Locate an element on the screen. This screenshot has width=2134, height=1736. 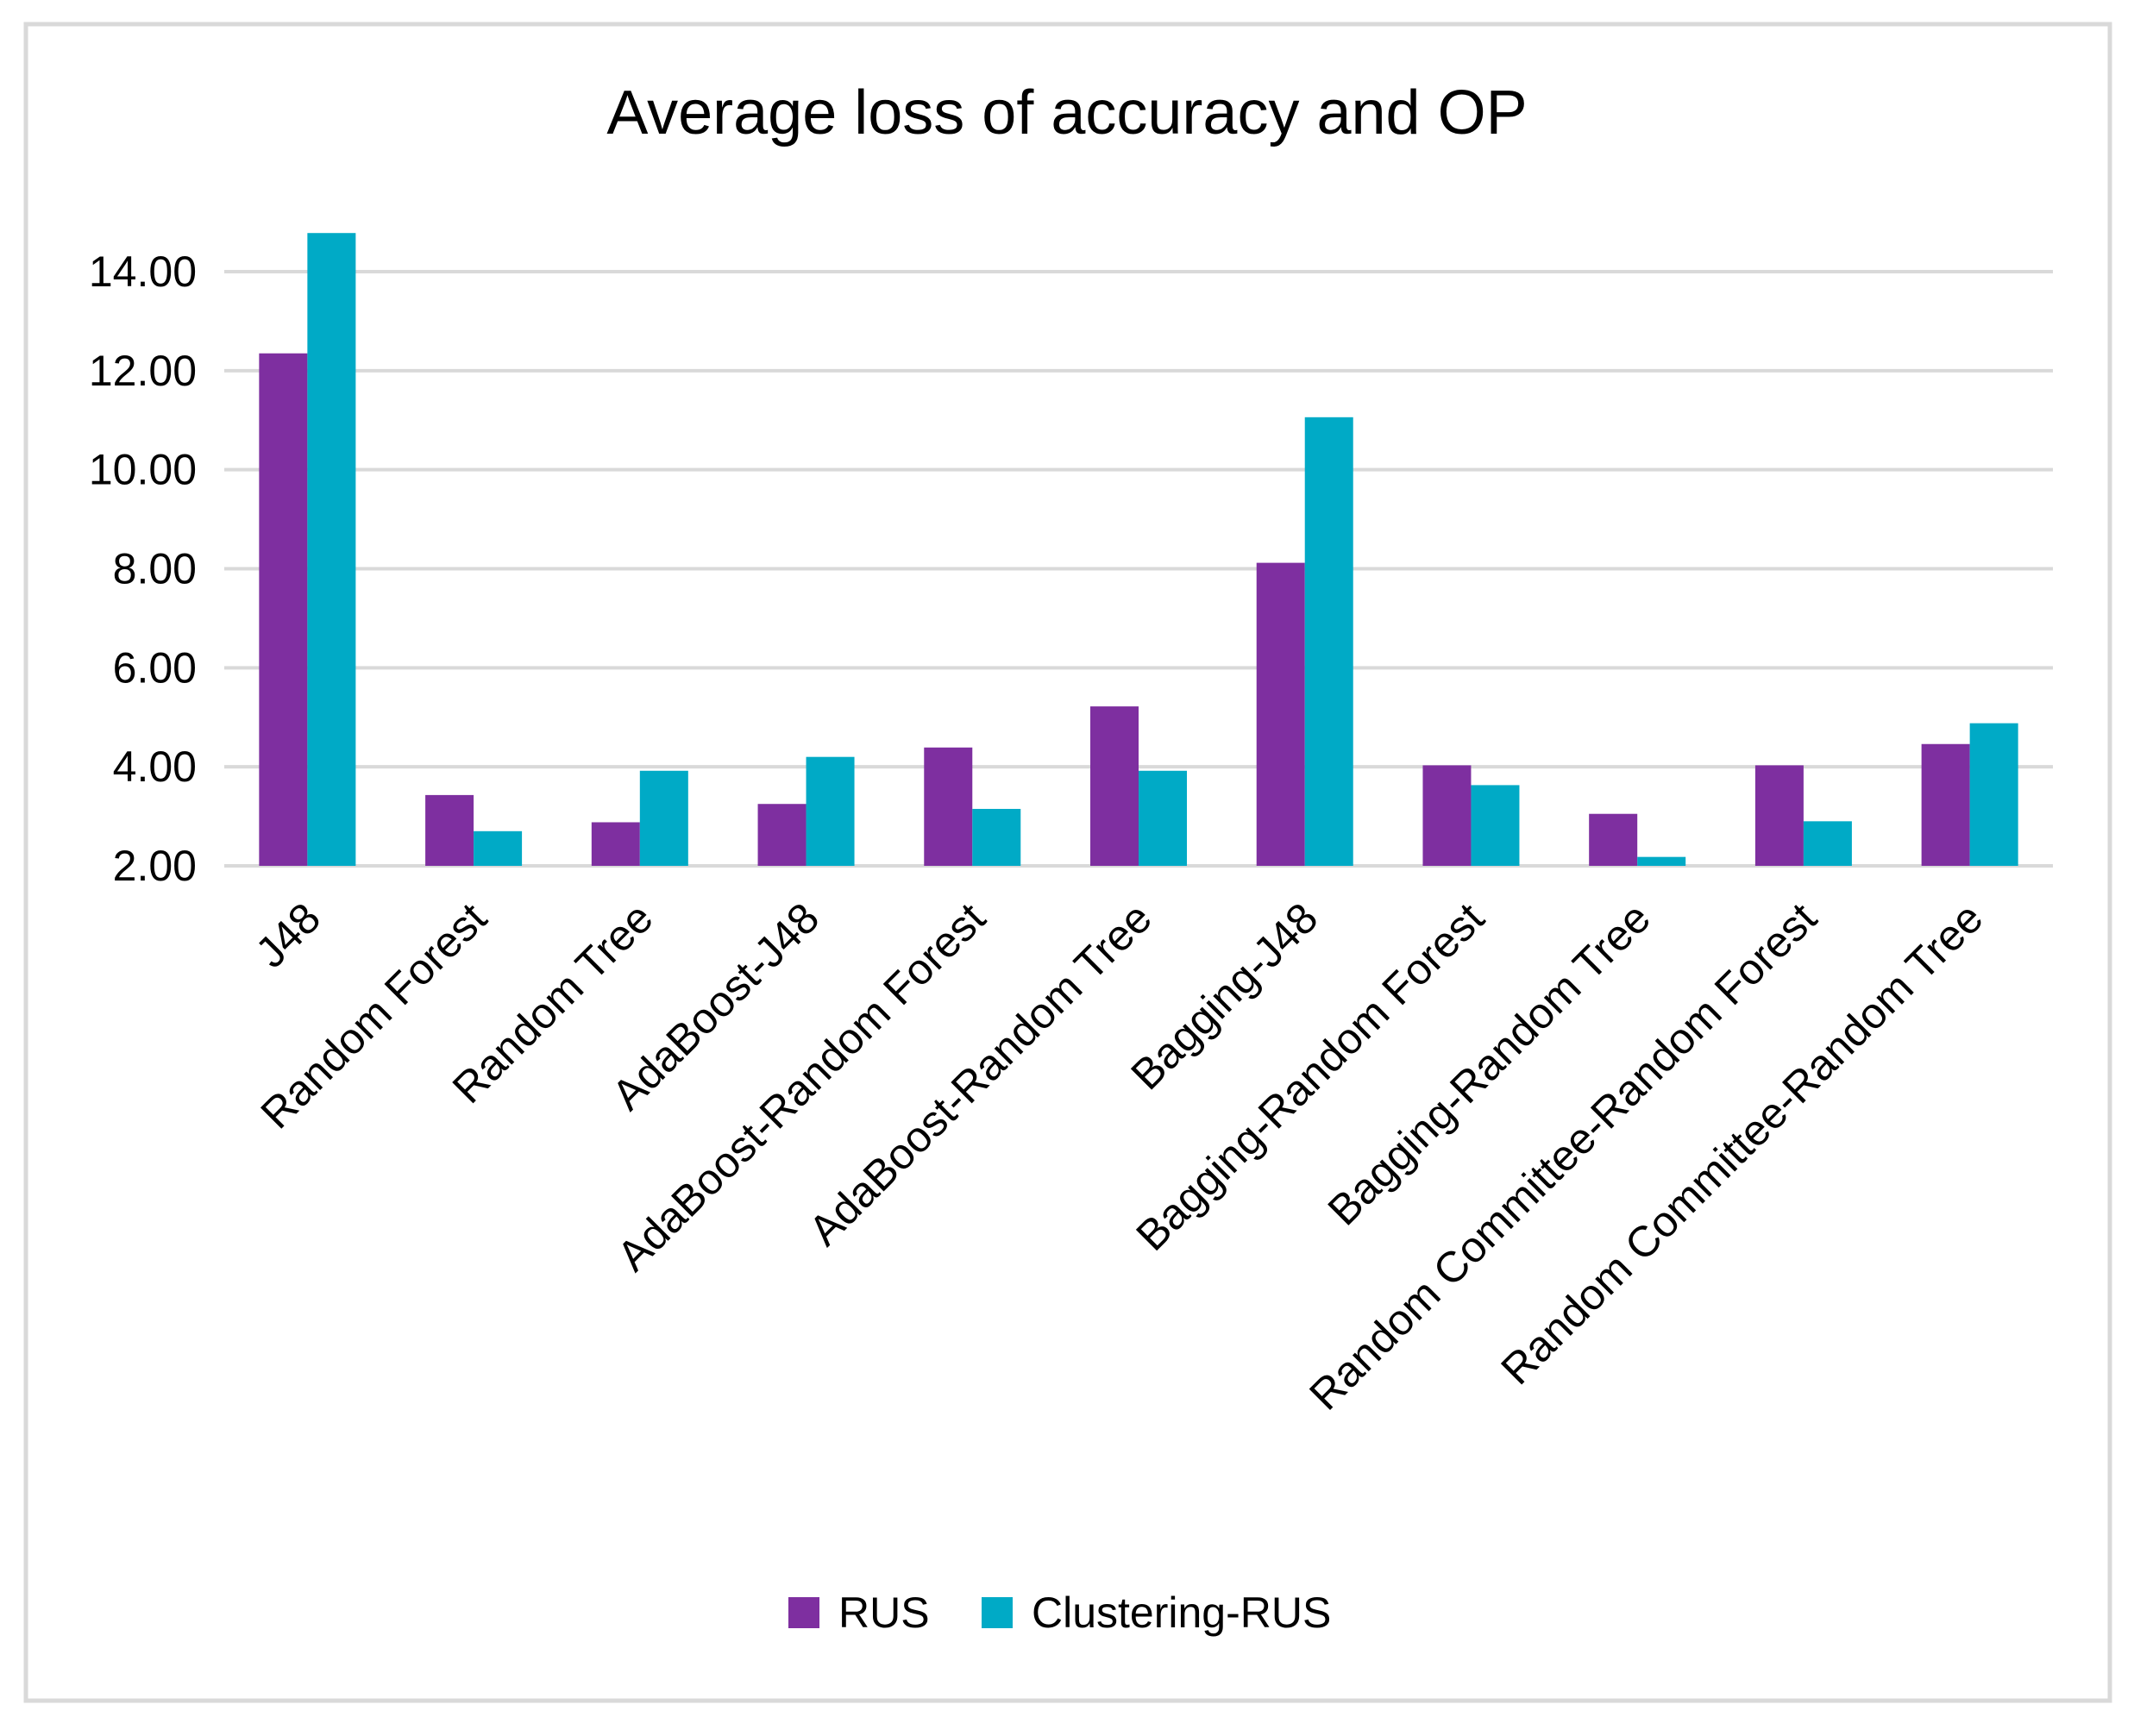
legend-label: RUS is located at coordinates (884, 1613).